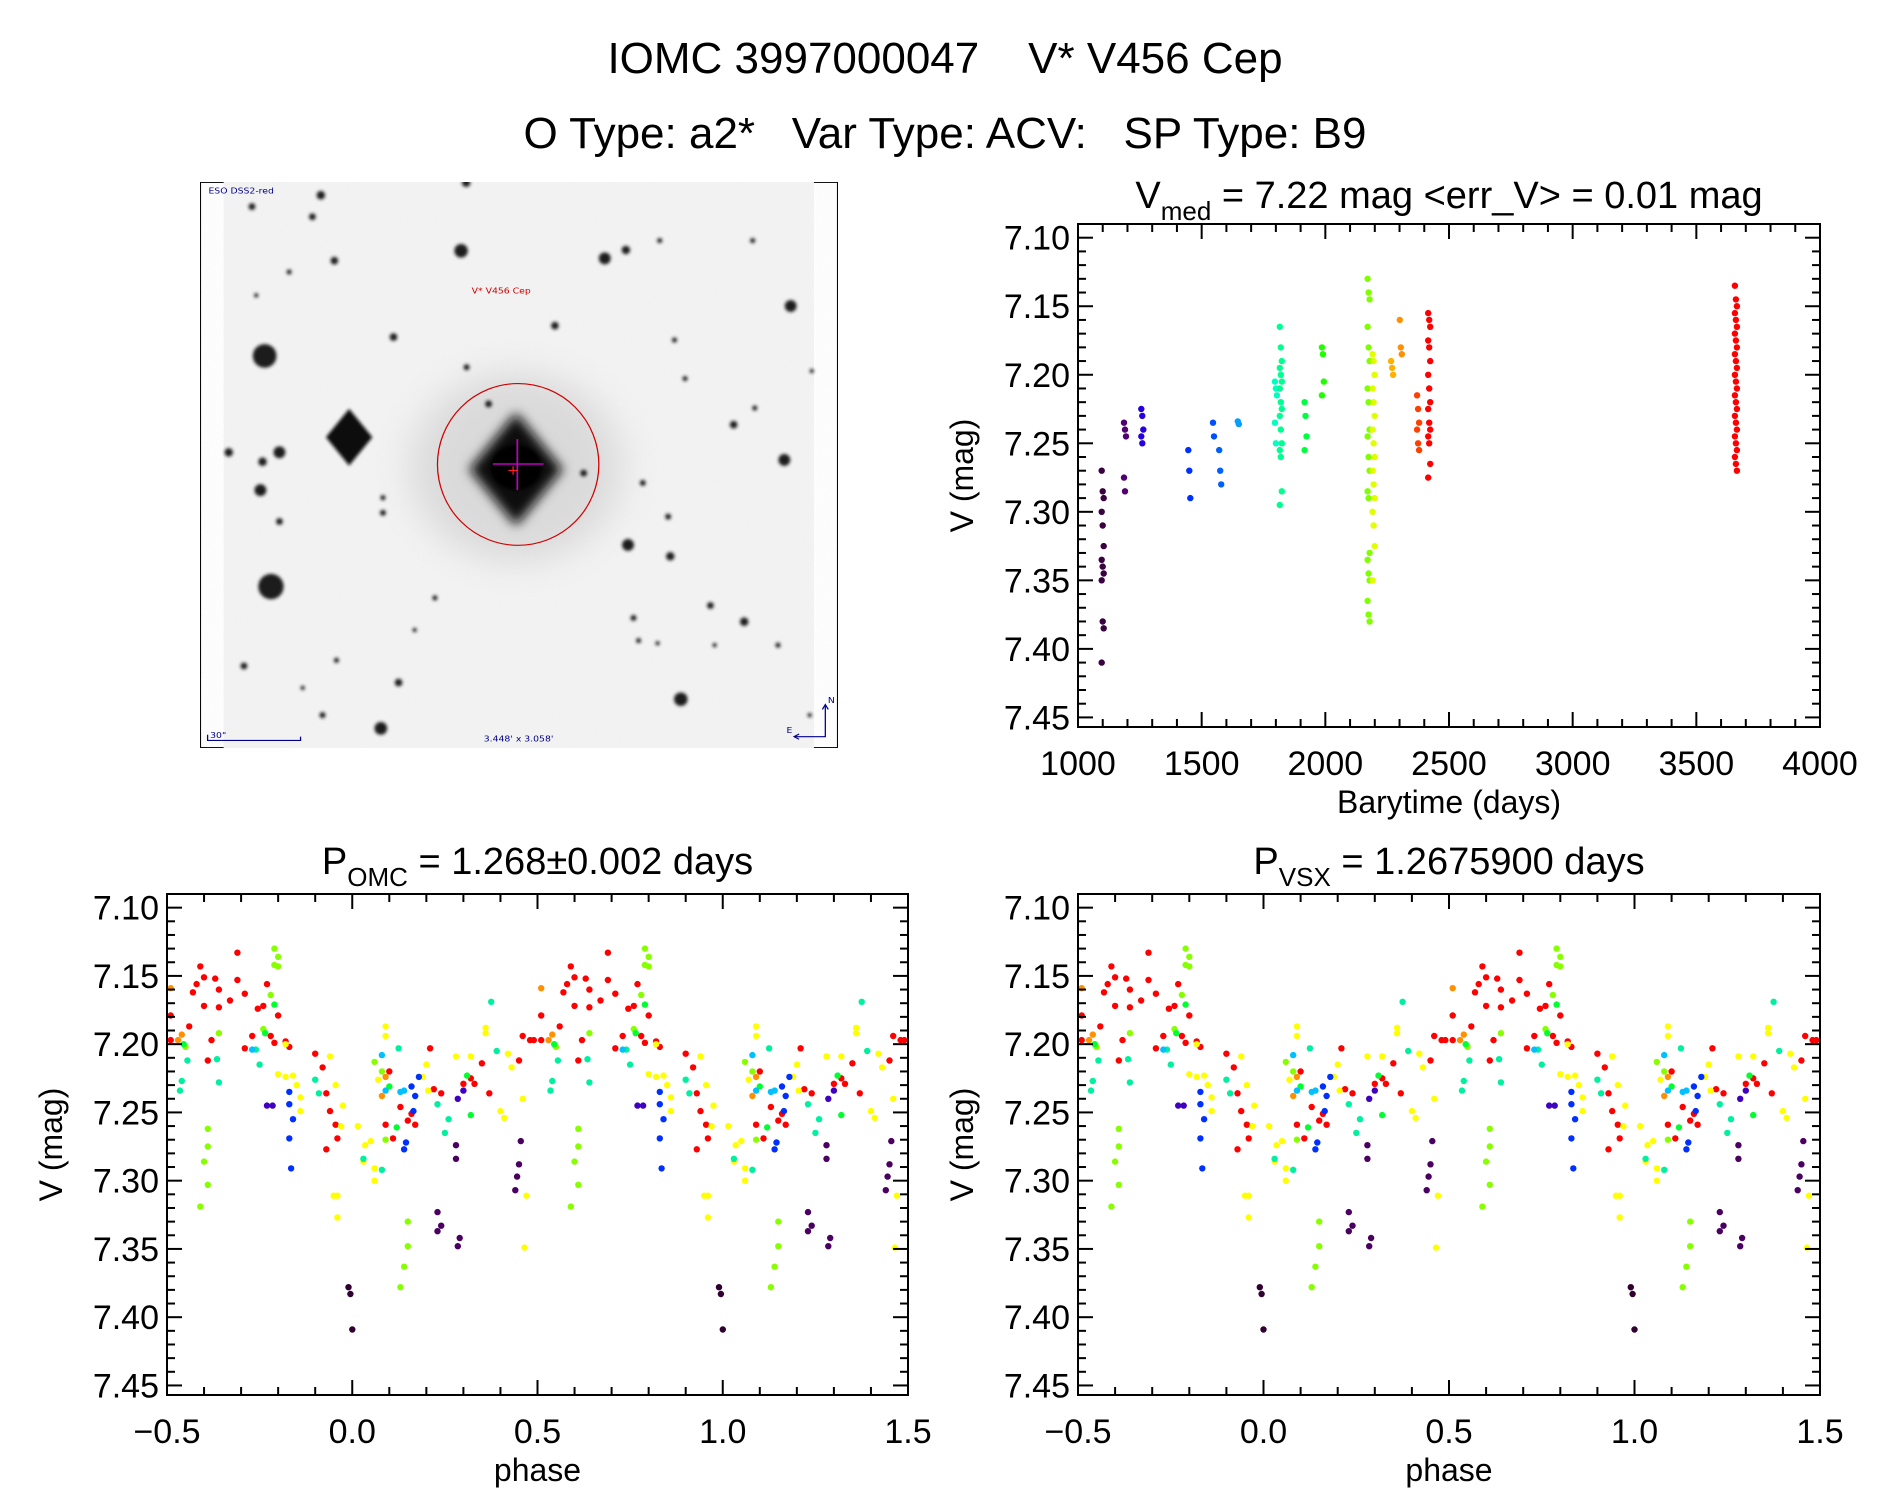 The height and width of the screenshot is (1499, 1889). What do you see at coordinates (126, 977) in the screenshot?
I see `y-tick-label: 7.15` at bounding box center [126, 977].